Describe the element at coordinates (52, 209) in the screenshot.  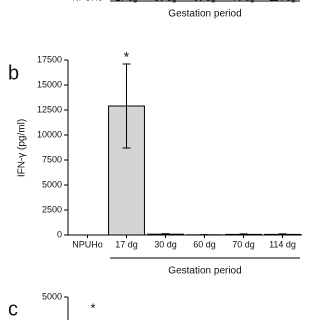
I see `y-tick-label: 2500` at that location.